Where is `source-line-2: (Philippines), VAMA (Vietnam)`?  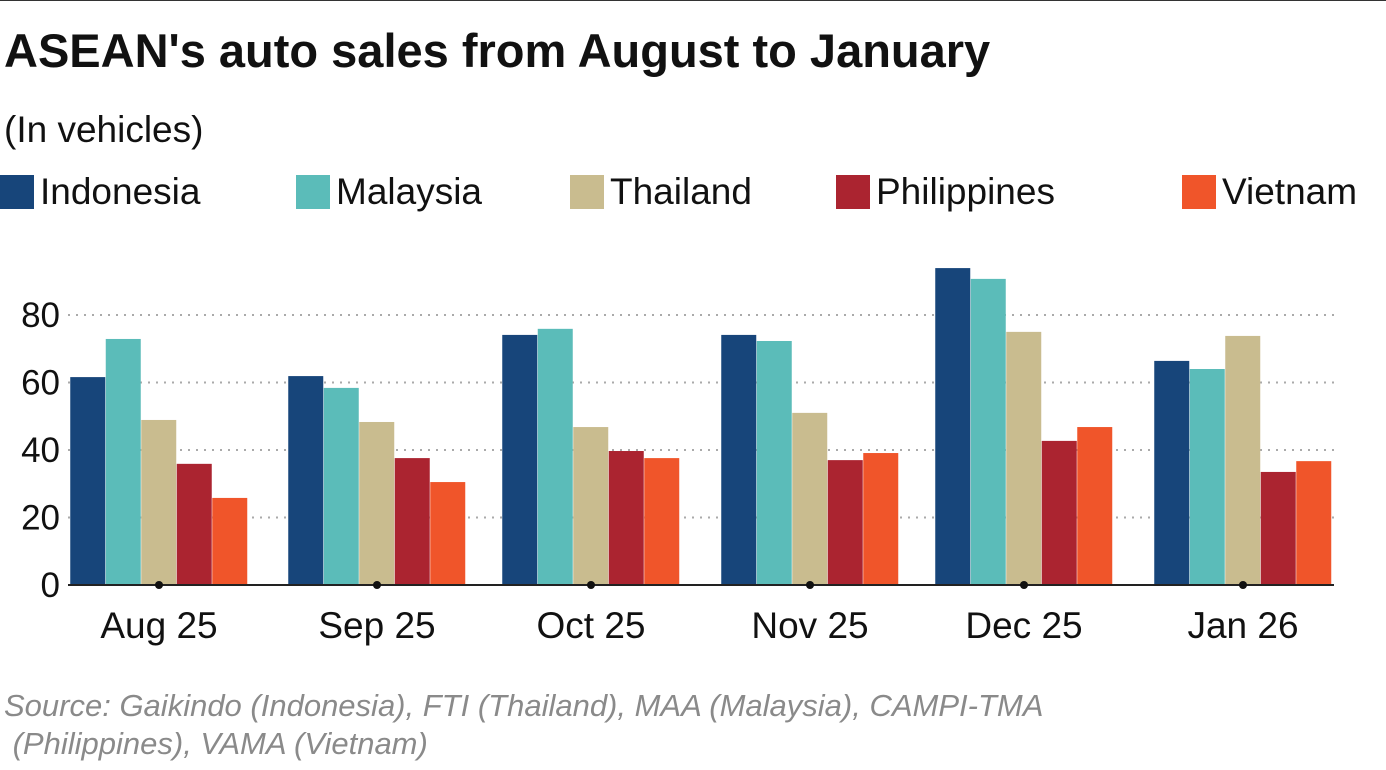
source-line-2: (Philippines), VAMA (Vietnam) is located at coordinates (216, 743).